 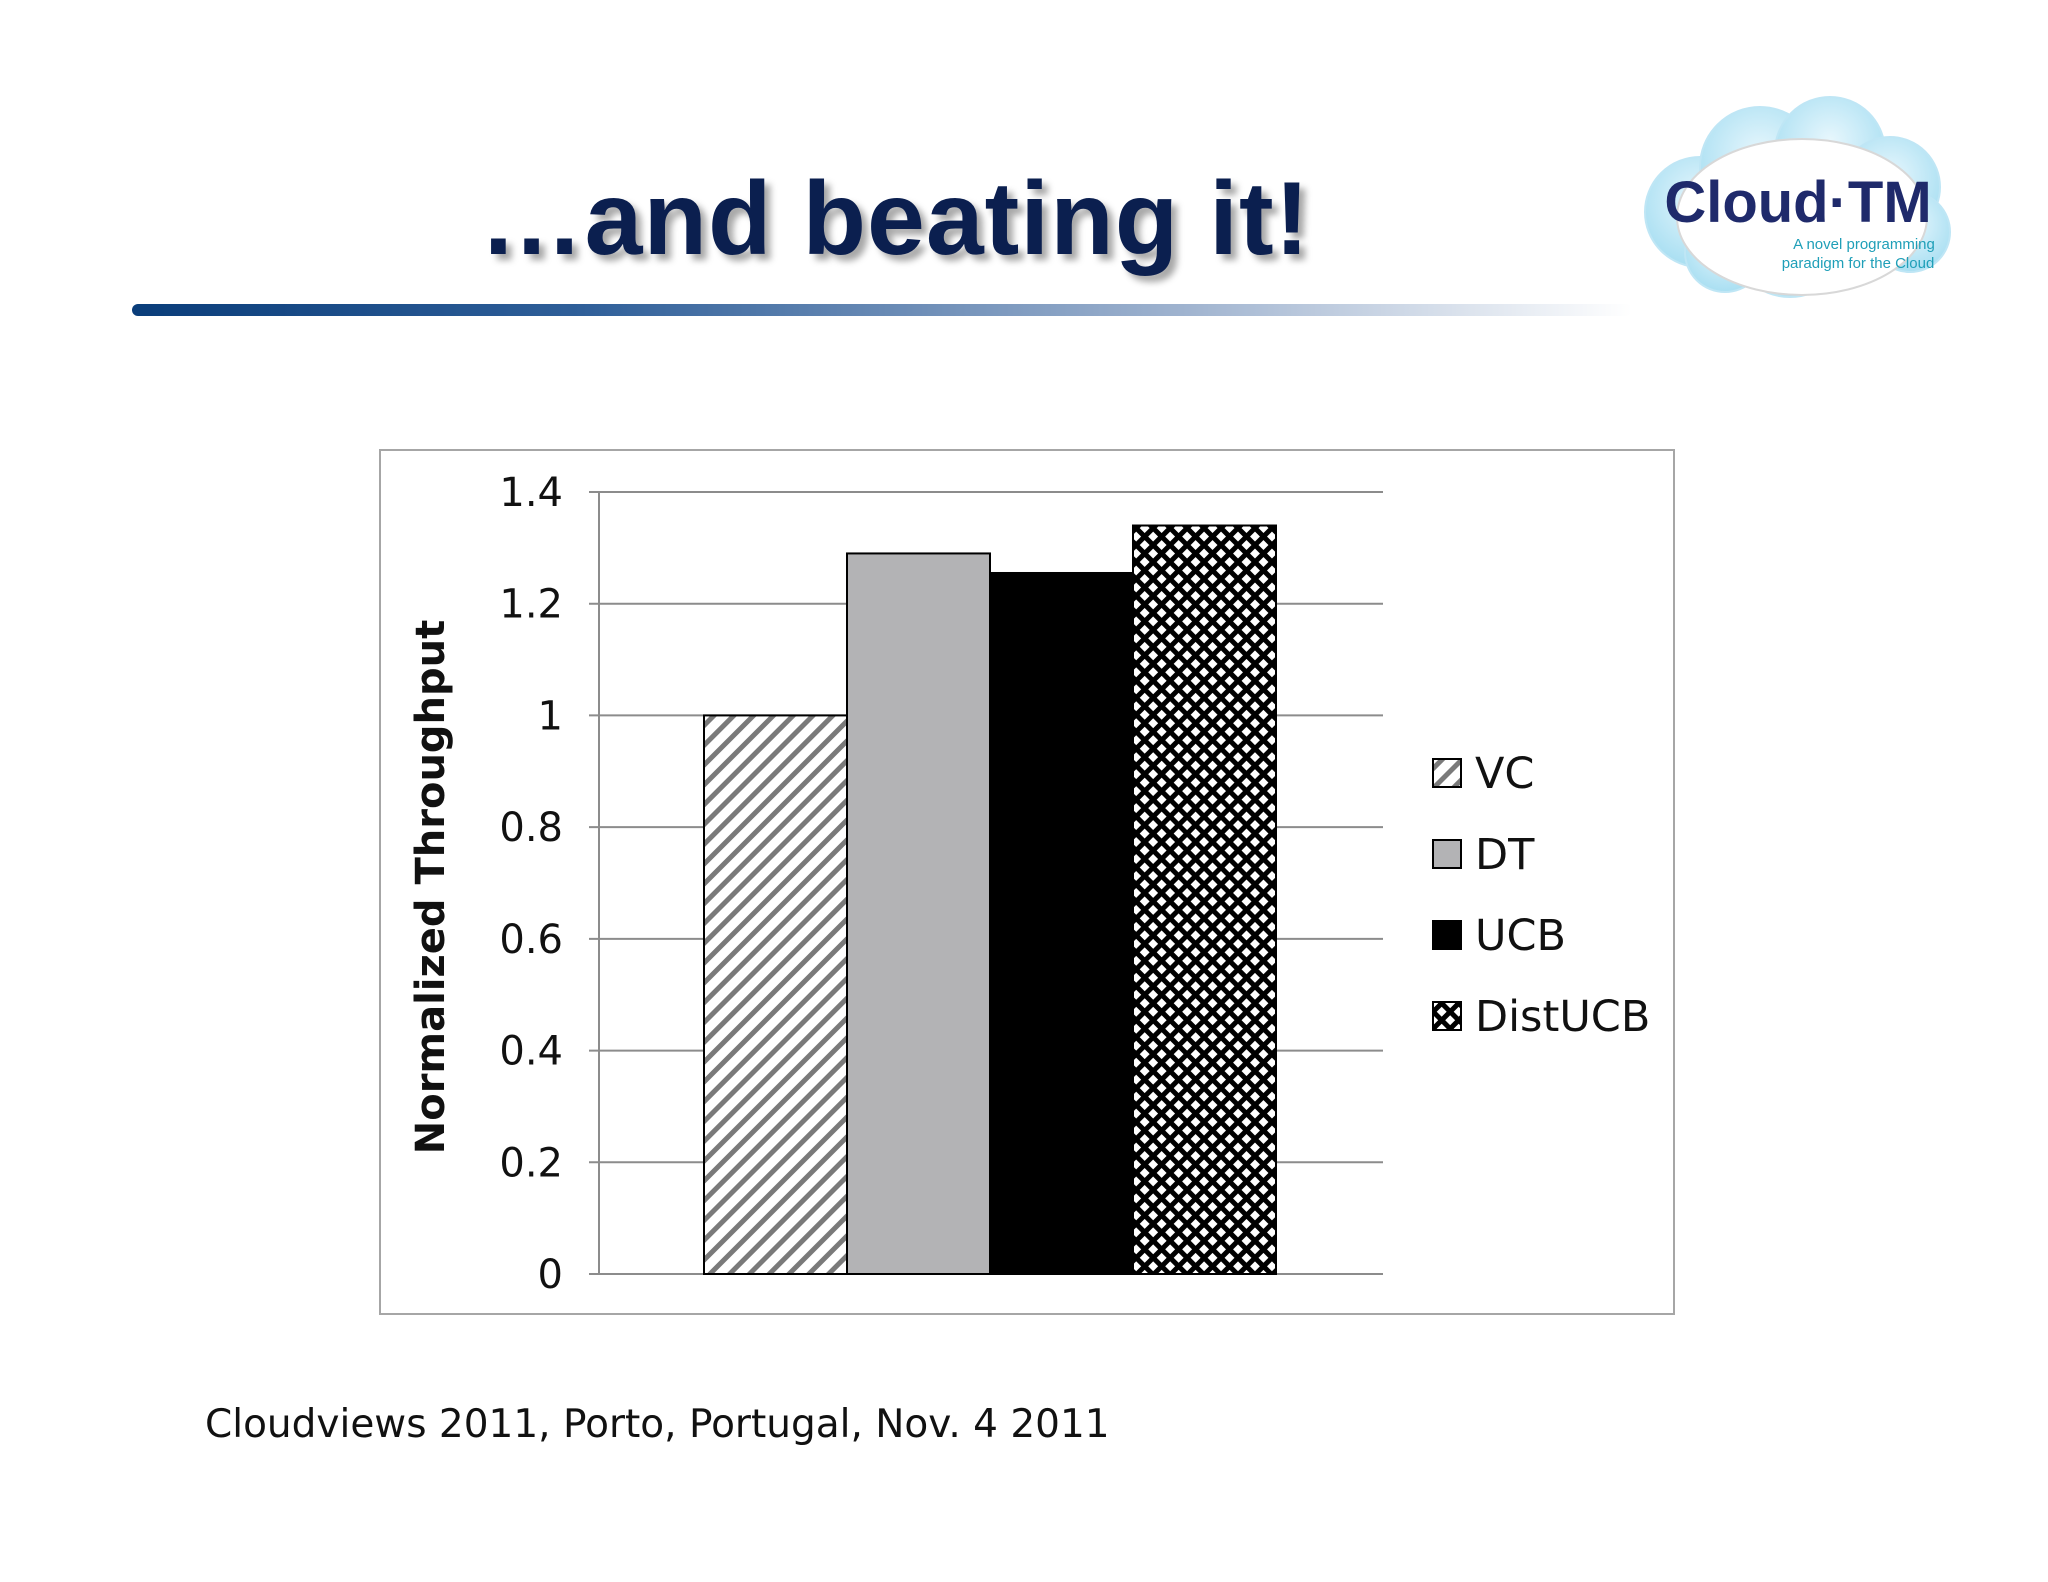 I want to click on bar-vc, so click(x=775, y=994).